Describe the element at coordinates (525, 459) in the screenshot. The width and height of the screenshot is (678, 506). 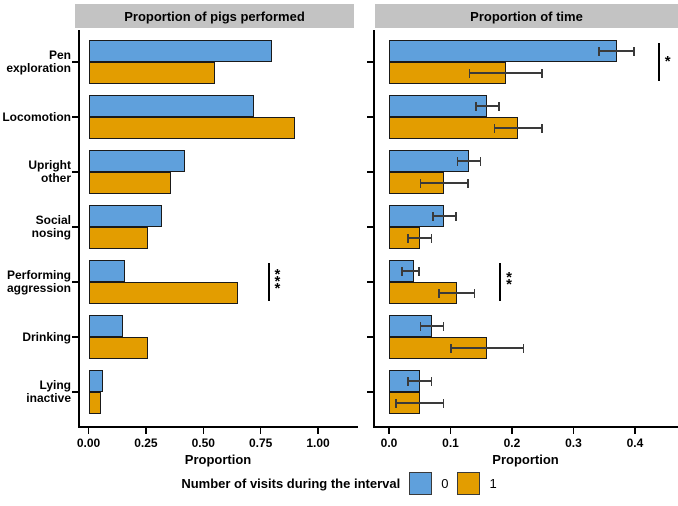
I see `x-axis-title: Proportion` at that location.